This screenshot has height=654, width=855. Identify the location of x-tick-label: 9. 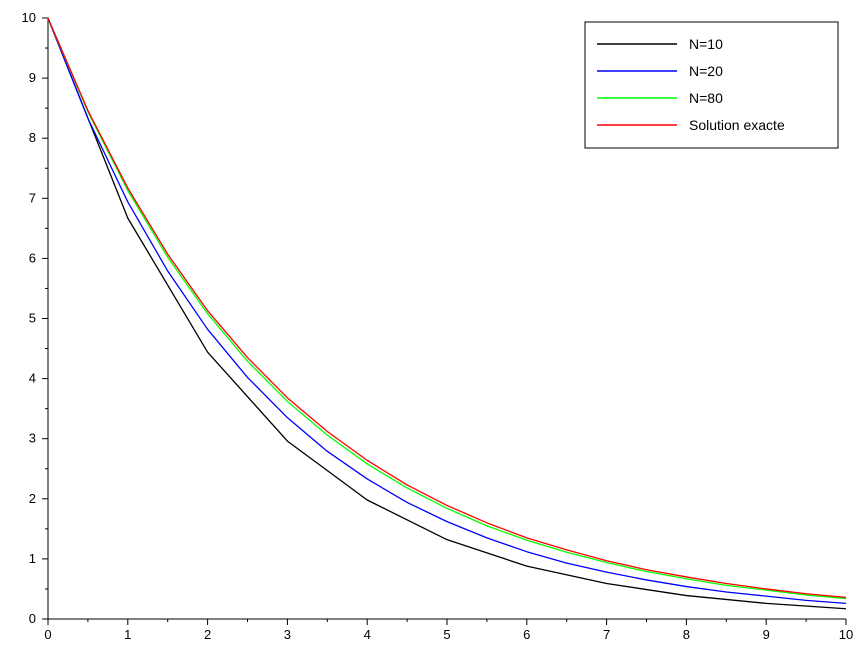
(766, 634).